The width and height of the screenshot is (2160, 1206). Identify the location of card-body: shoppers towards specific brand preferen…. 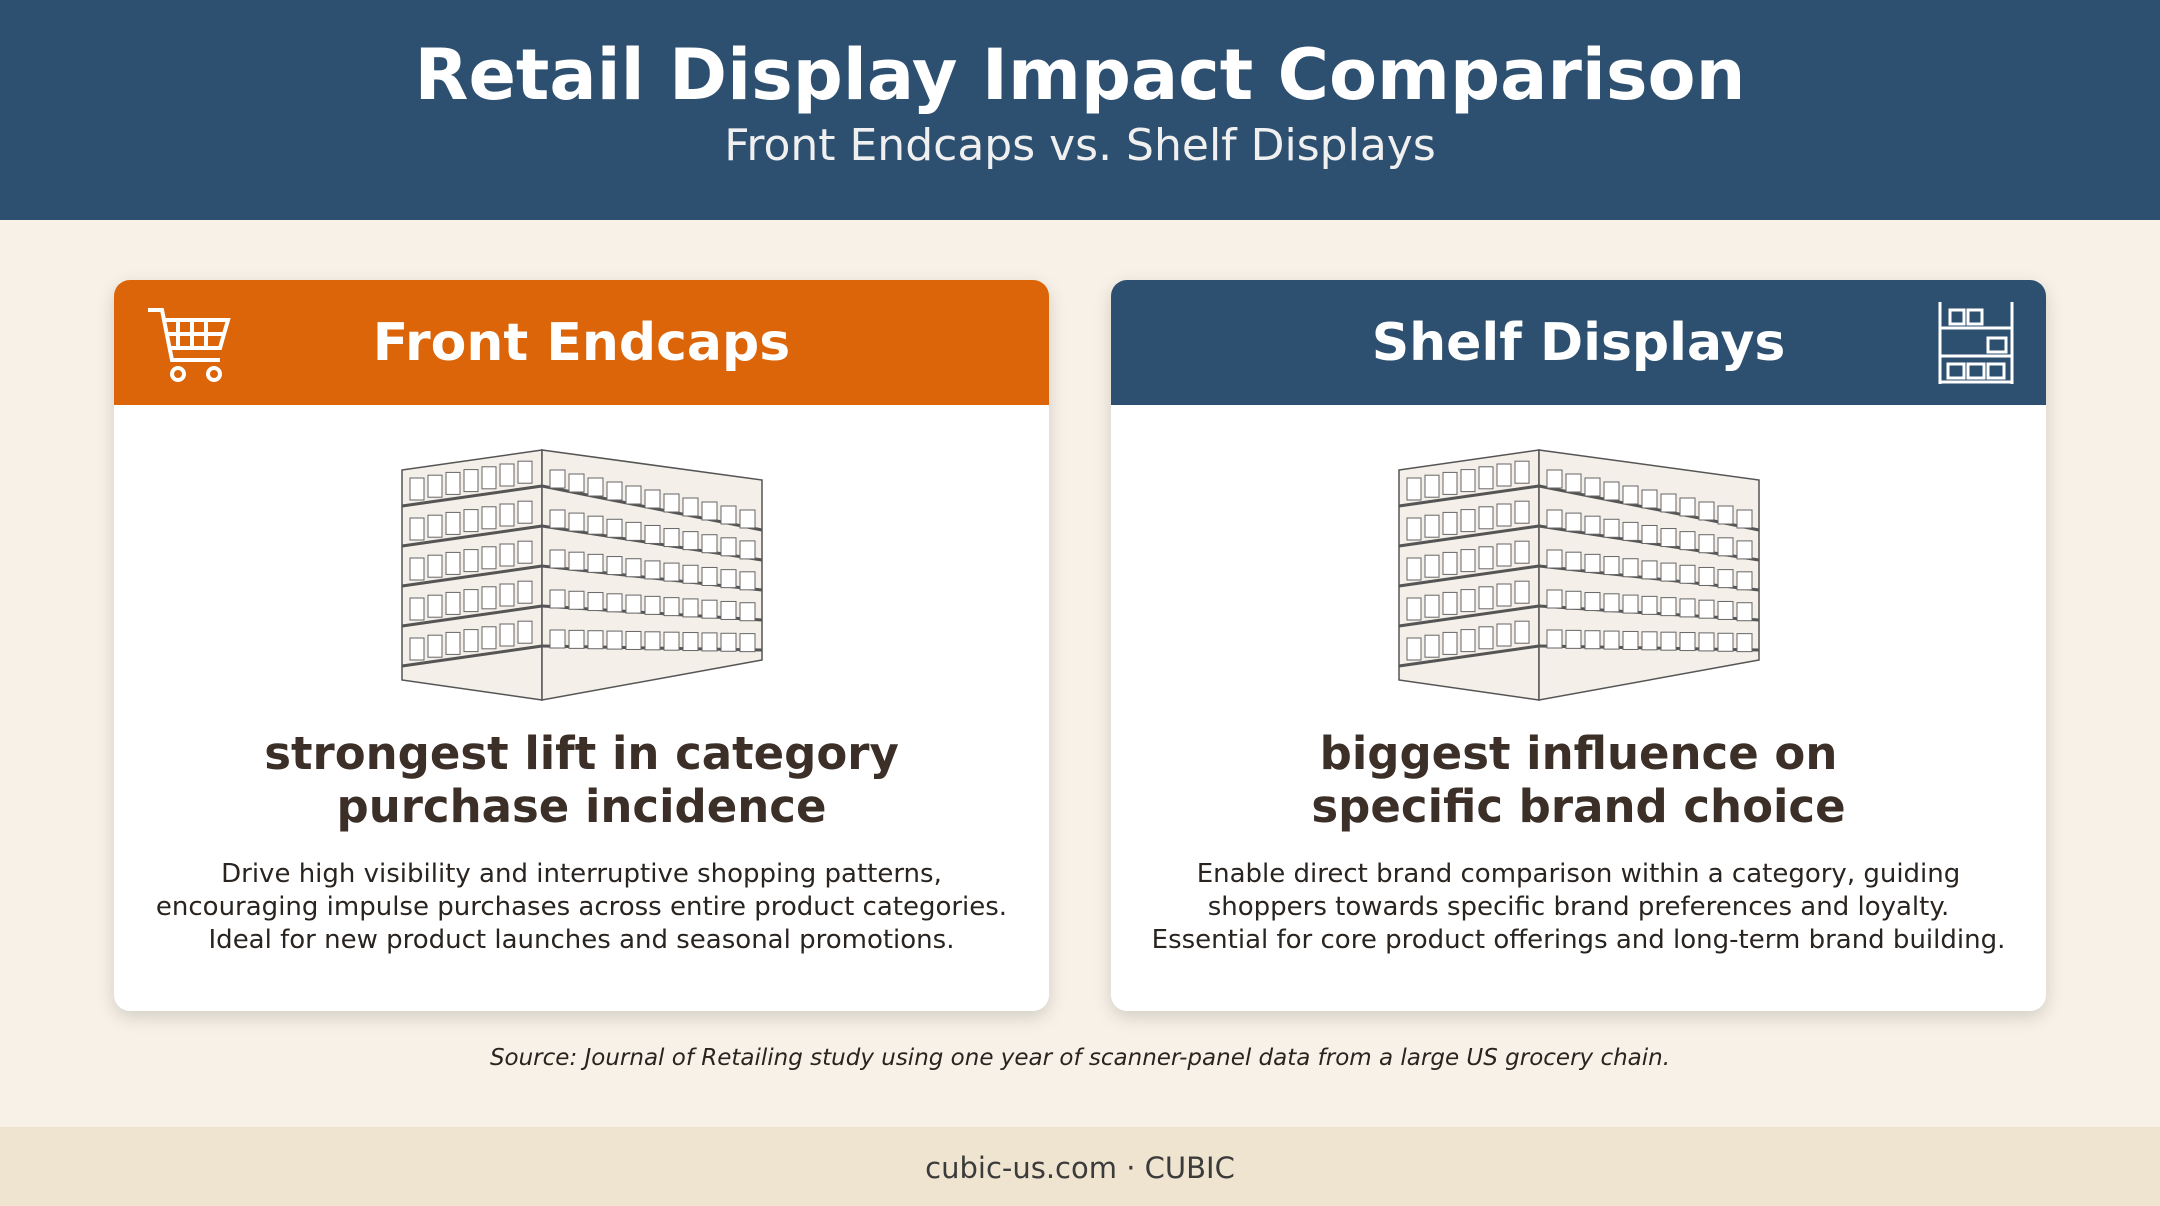
(1578, 907).